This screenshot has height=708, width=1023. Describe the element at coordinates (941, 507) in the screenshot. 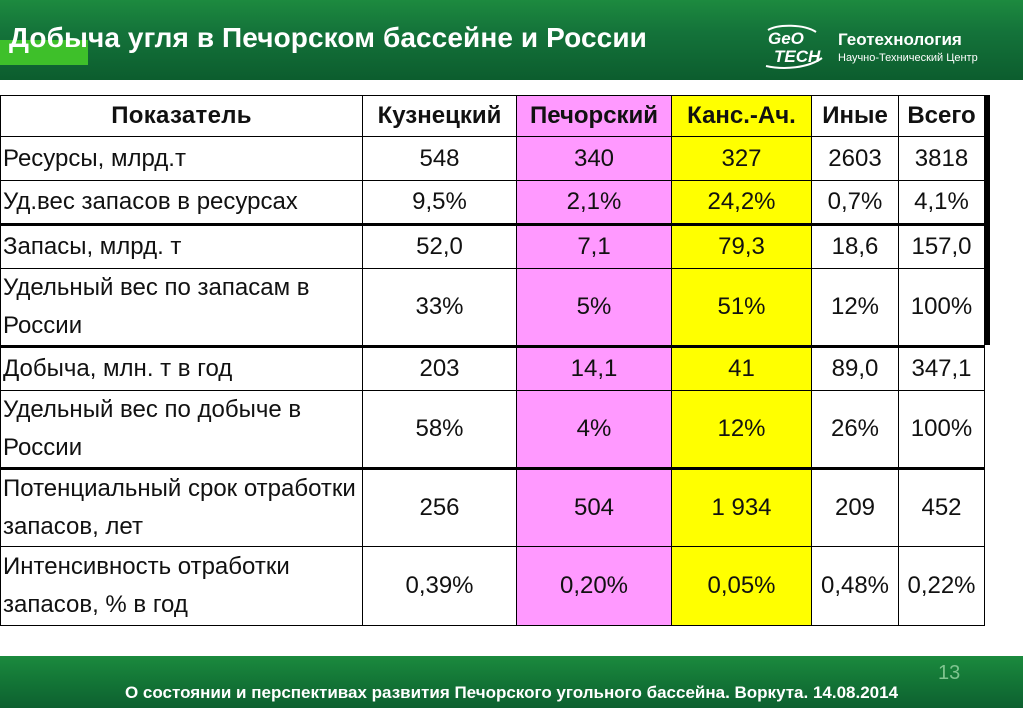

I see `cell-total: 452` at that location.